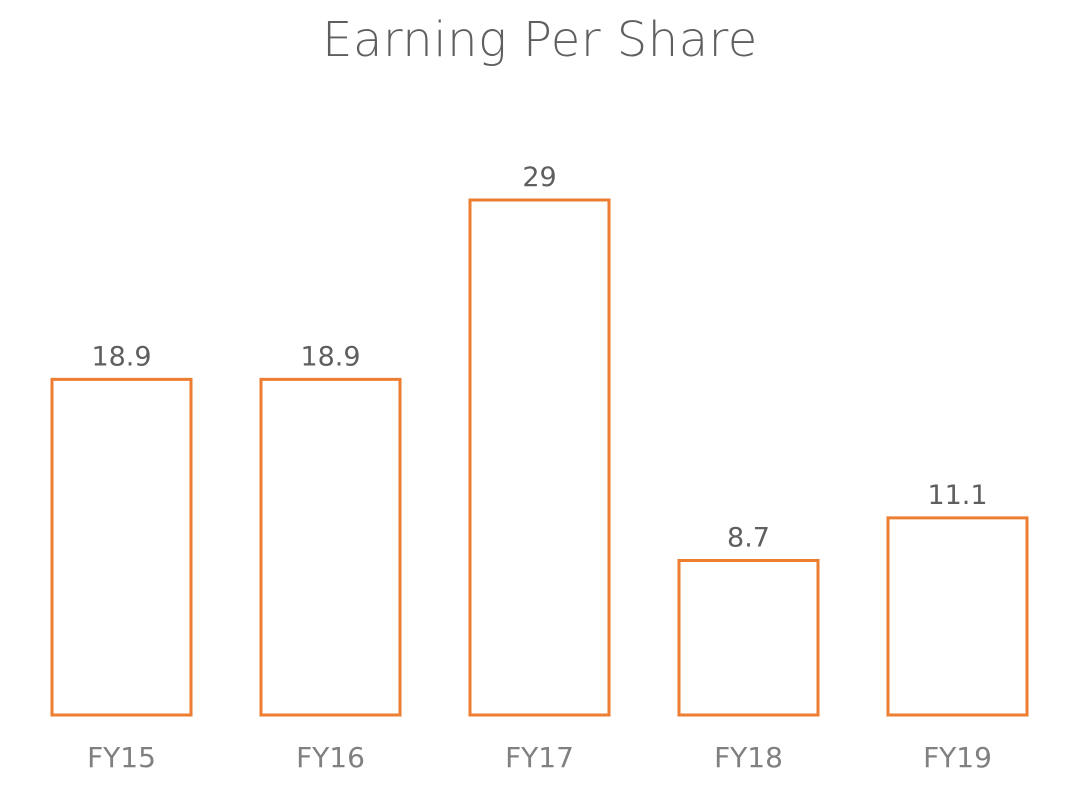 This screenshot has height=785, width=1080. I want to click on bar-fy16, so click(330, 547).